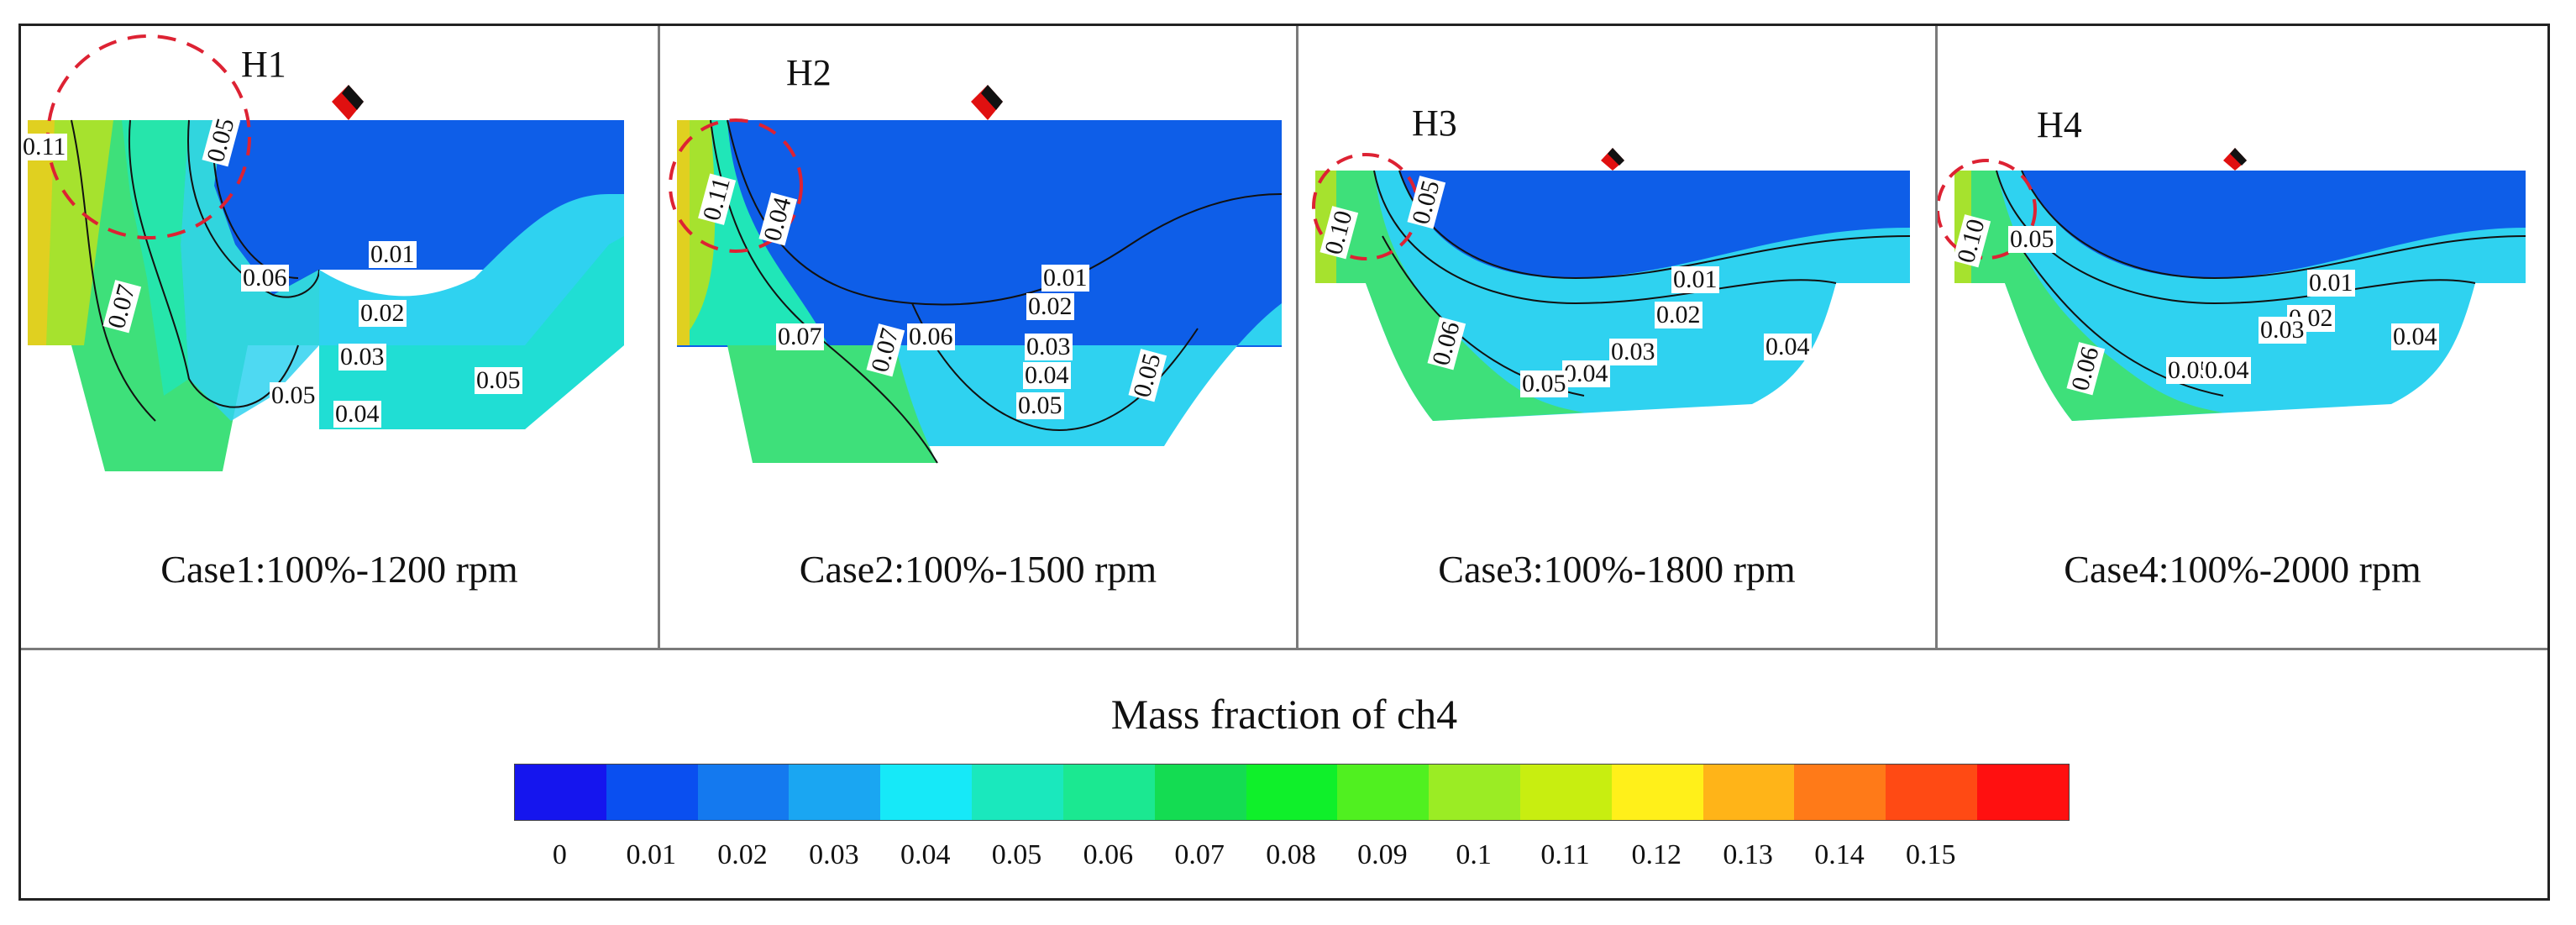 The width and height of the screenshot is (2576, 925). What do you see at coordinates (339, 569) in the screenshot?
I see `case-label: Case1:100%-1200 rpm` at bounding box center [339, 569].